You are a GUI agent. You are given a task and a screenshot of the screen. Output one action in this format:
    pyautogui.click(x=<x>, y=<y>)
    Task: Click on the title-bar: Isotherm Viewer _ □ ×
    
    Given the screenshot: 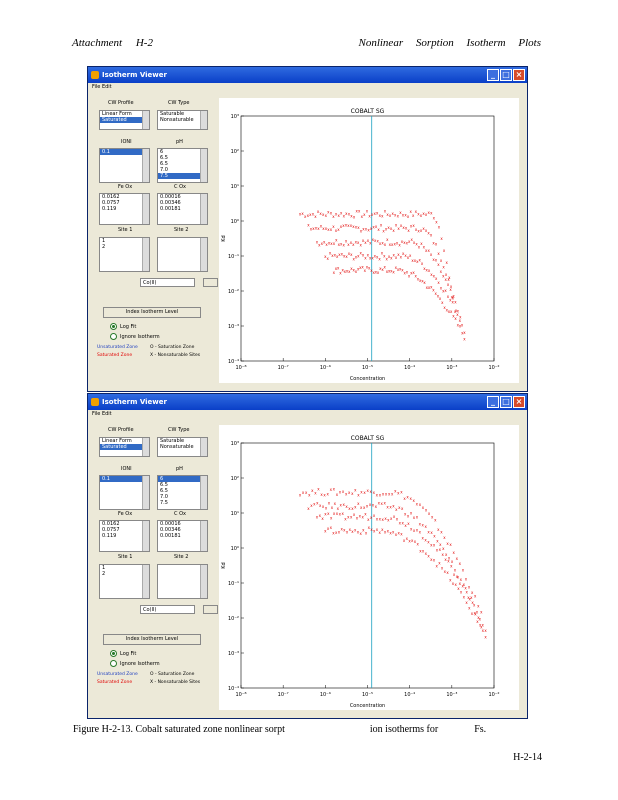 What is the action you would take?
    pyautogui.click(x=307, y=75)
    